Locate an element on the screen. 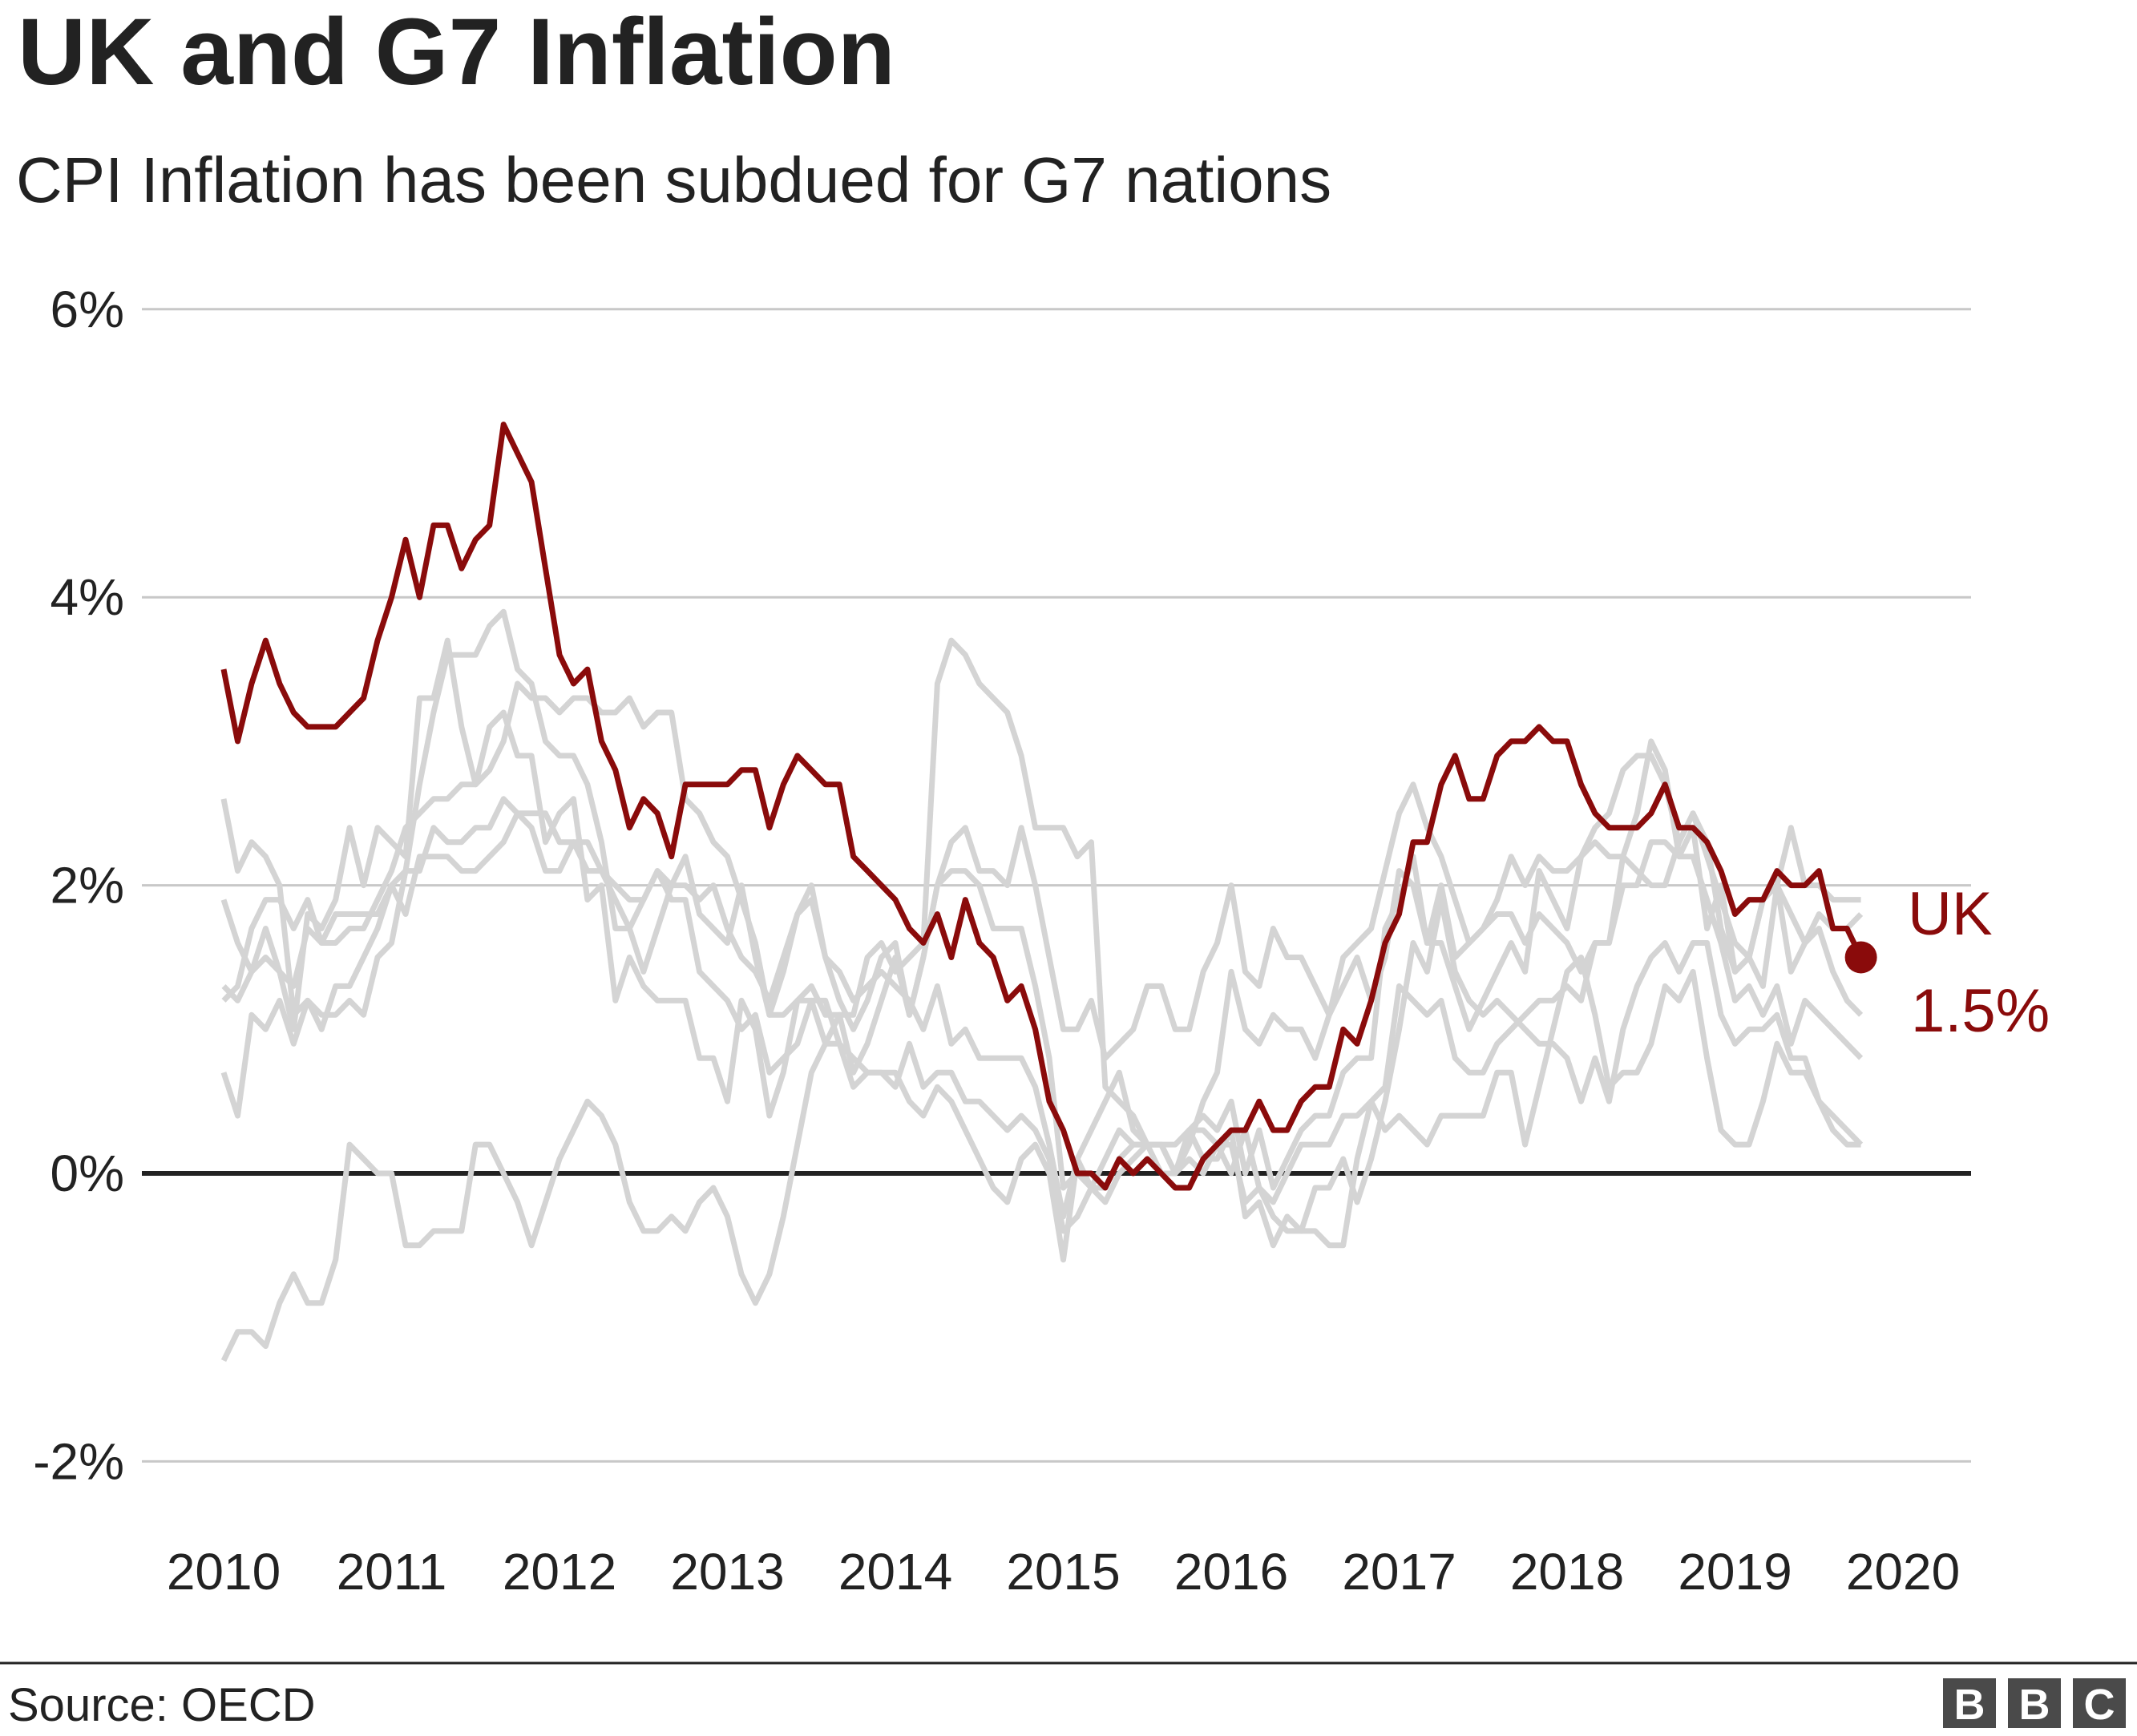 This screenshot has width=2137, height=1736. x-tick-label: 2015 is located at coordinates (1063, 1572).